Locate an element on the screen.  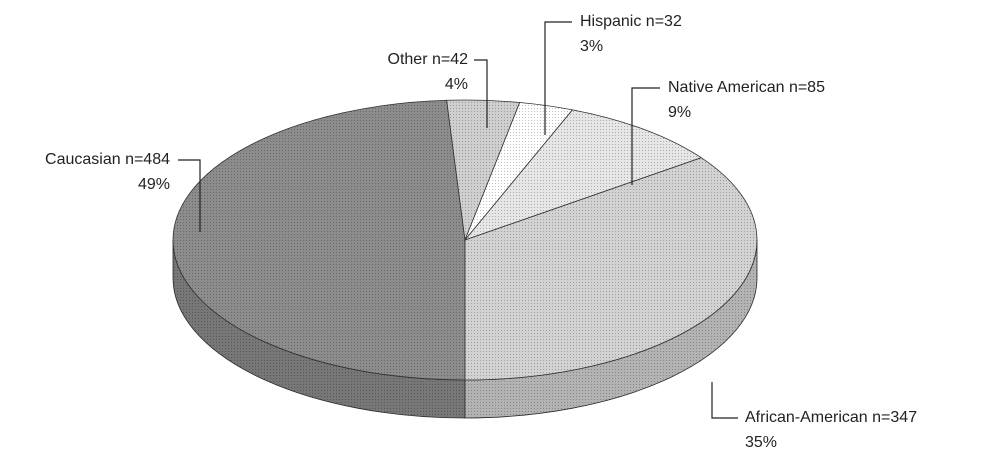
slice-label: African-American n=347 is located at coordinates (831, 417).